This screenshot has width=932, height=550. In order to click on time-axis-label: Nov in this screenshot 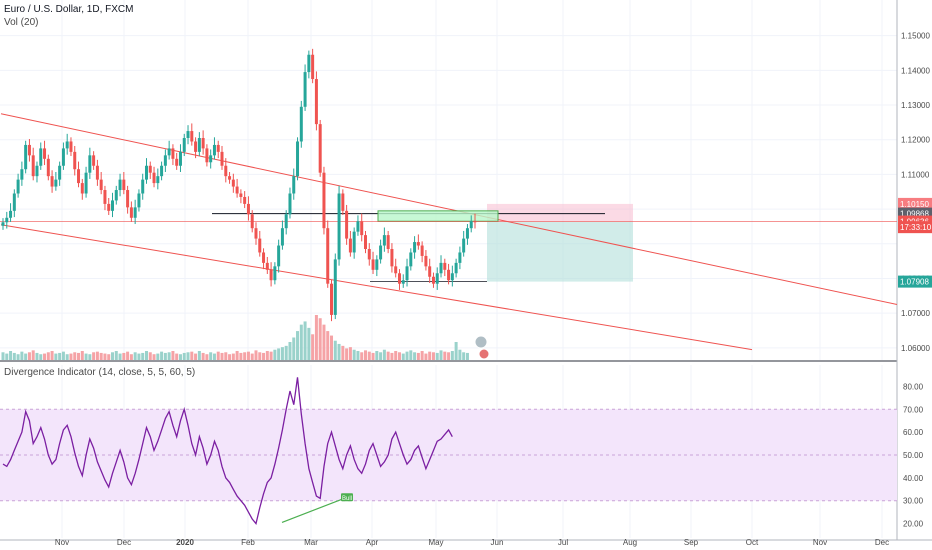, I will do `click(820, 542)`.